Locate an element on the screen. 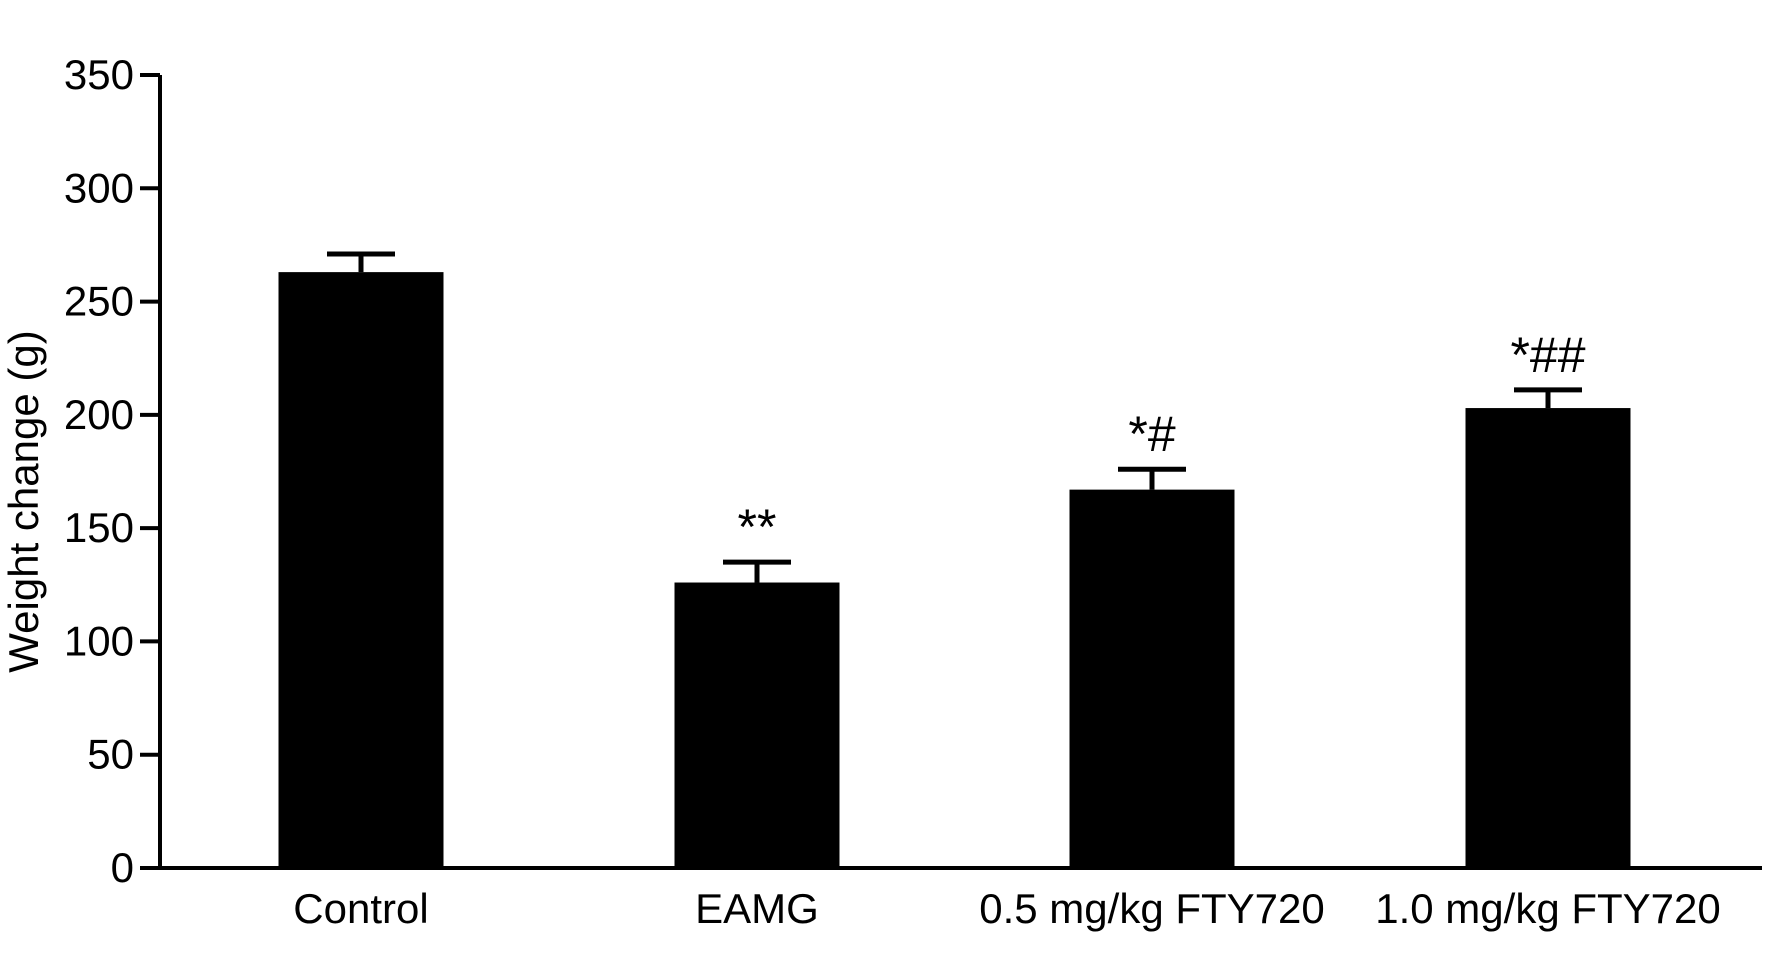 Image resolution: width=1772 pixels, height=980 pixels. y-tick-label: 100 is located at coordinates (99, 640).